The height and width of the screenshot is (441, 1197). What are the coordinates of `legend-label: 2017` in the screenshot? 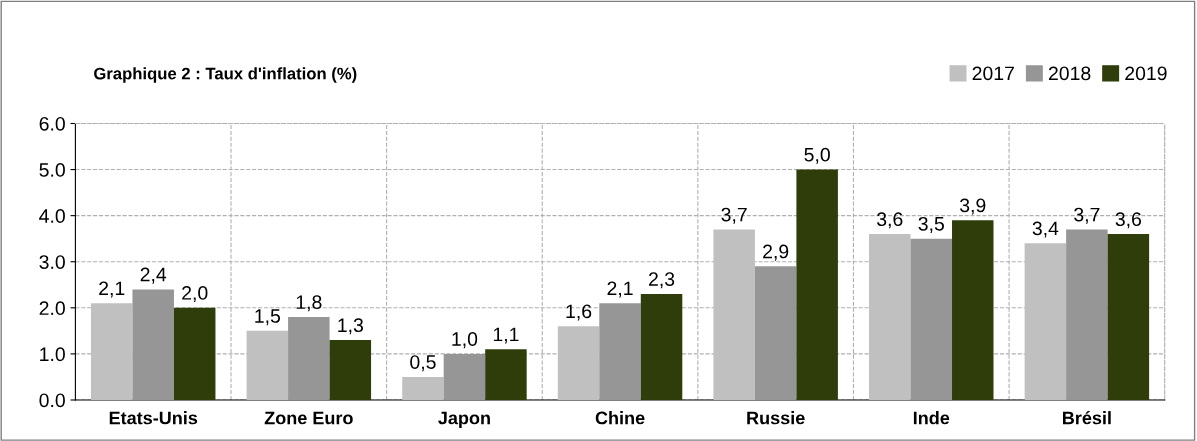 It's located at (993, 73).